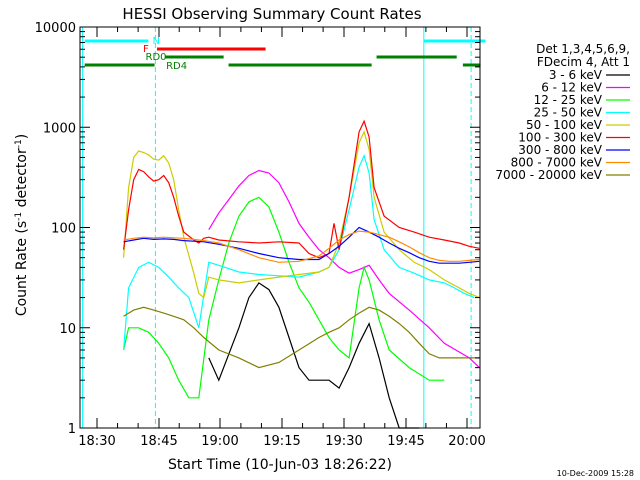  I want to click on legend-label: 50 - 100 keV, so click(564, 125).